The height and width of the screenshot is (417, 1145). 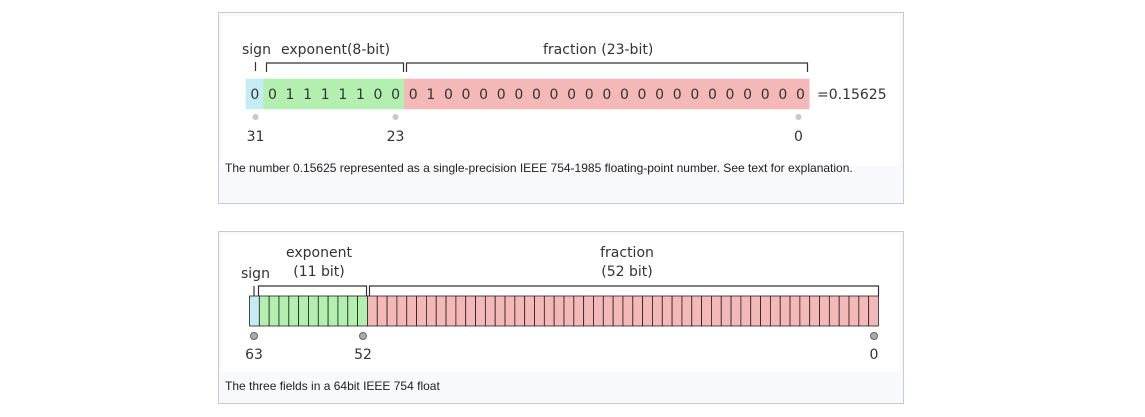 What do you see at coordinates (255, 274) in the screenshot?
I see `sign-label-64: sign` at bounding box center [255, 274].